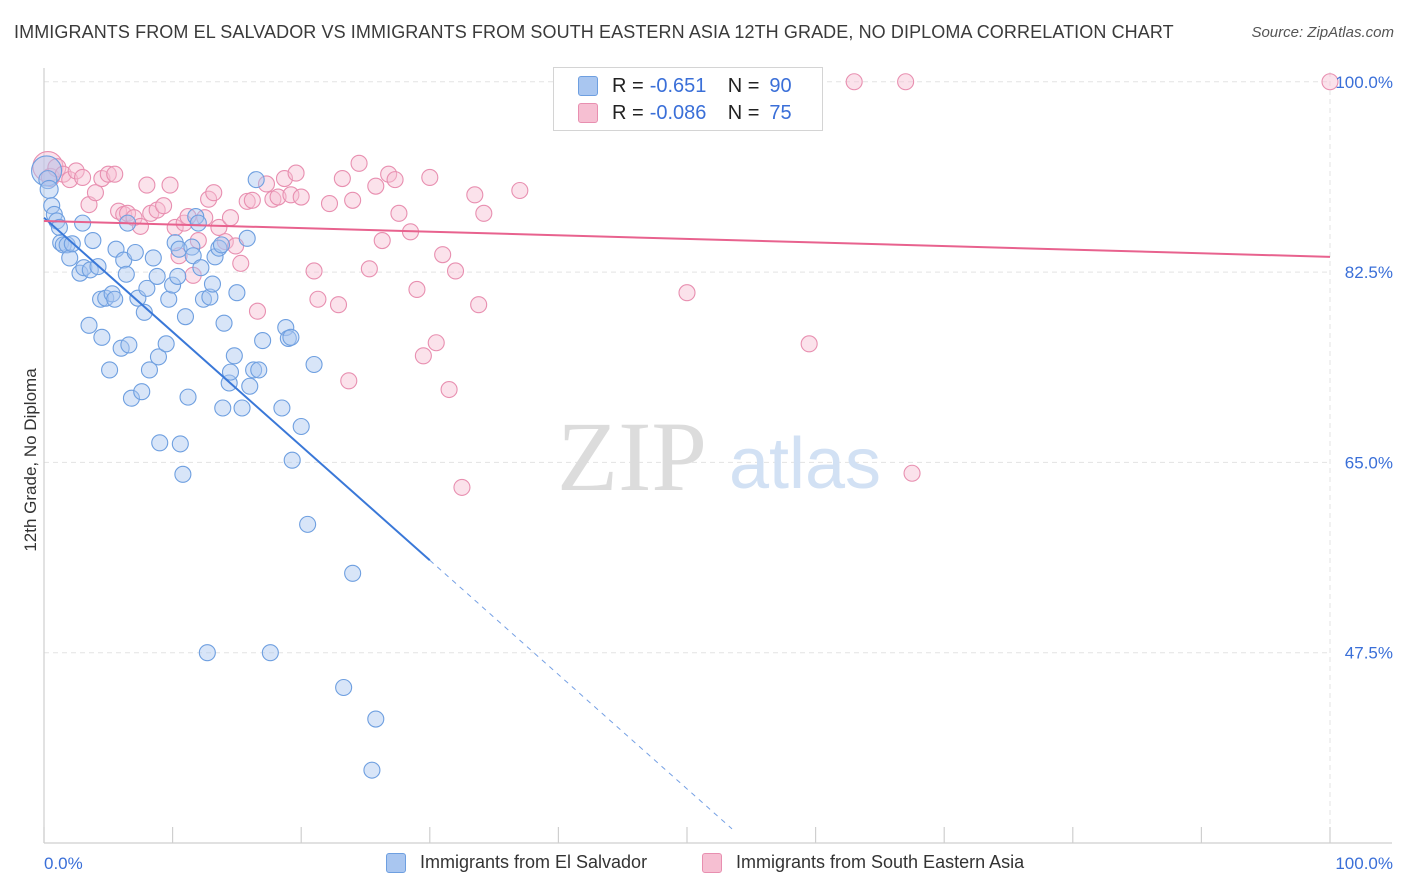 This screenshot has width=1406, height=892. Describe the element at coordinates (743, 85) in the screenshot. I see `legend-n-label: N =` at that location.